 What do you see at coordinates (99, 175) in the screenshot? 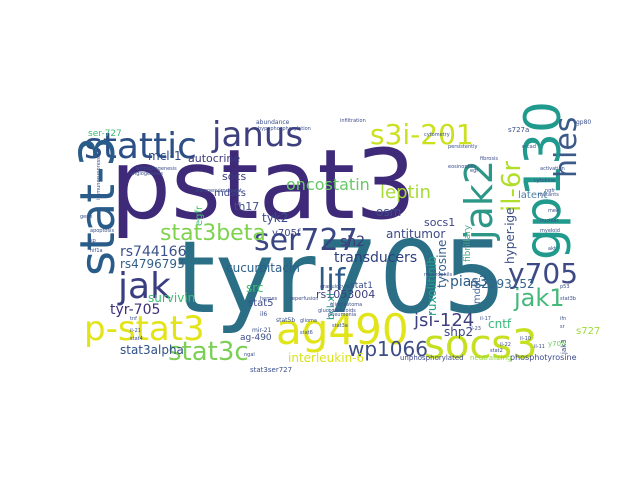
I see `word-immunosuppression: immunosuppression` at bounding box center [99, 175].